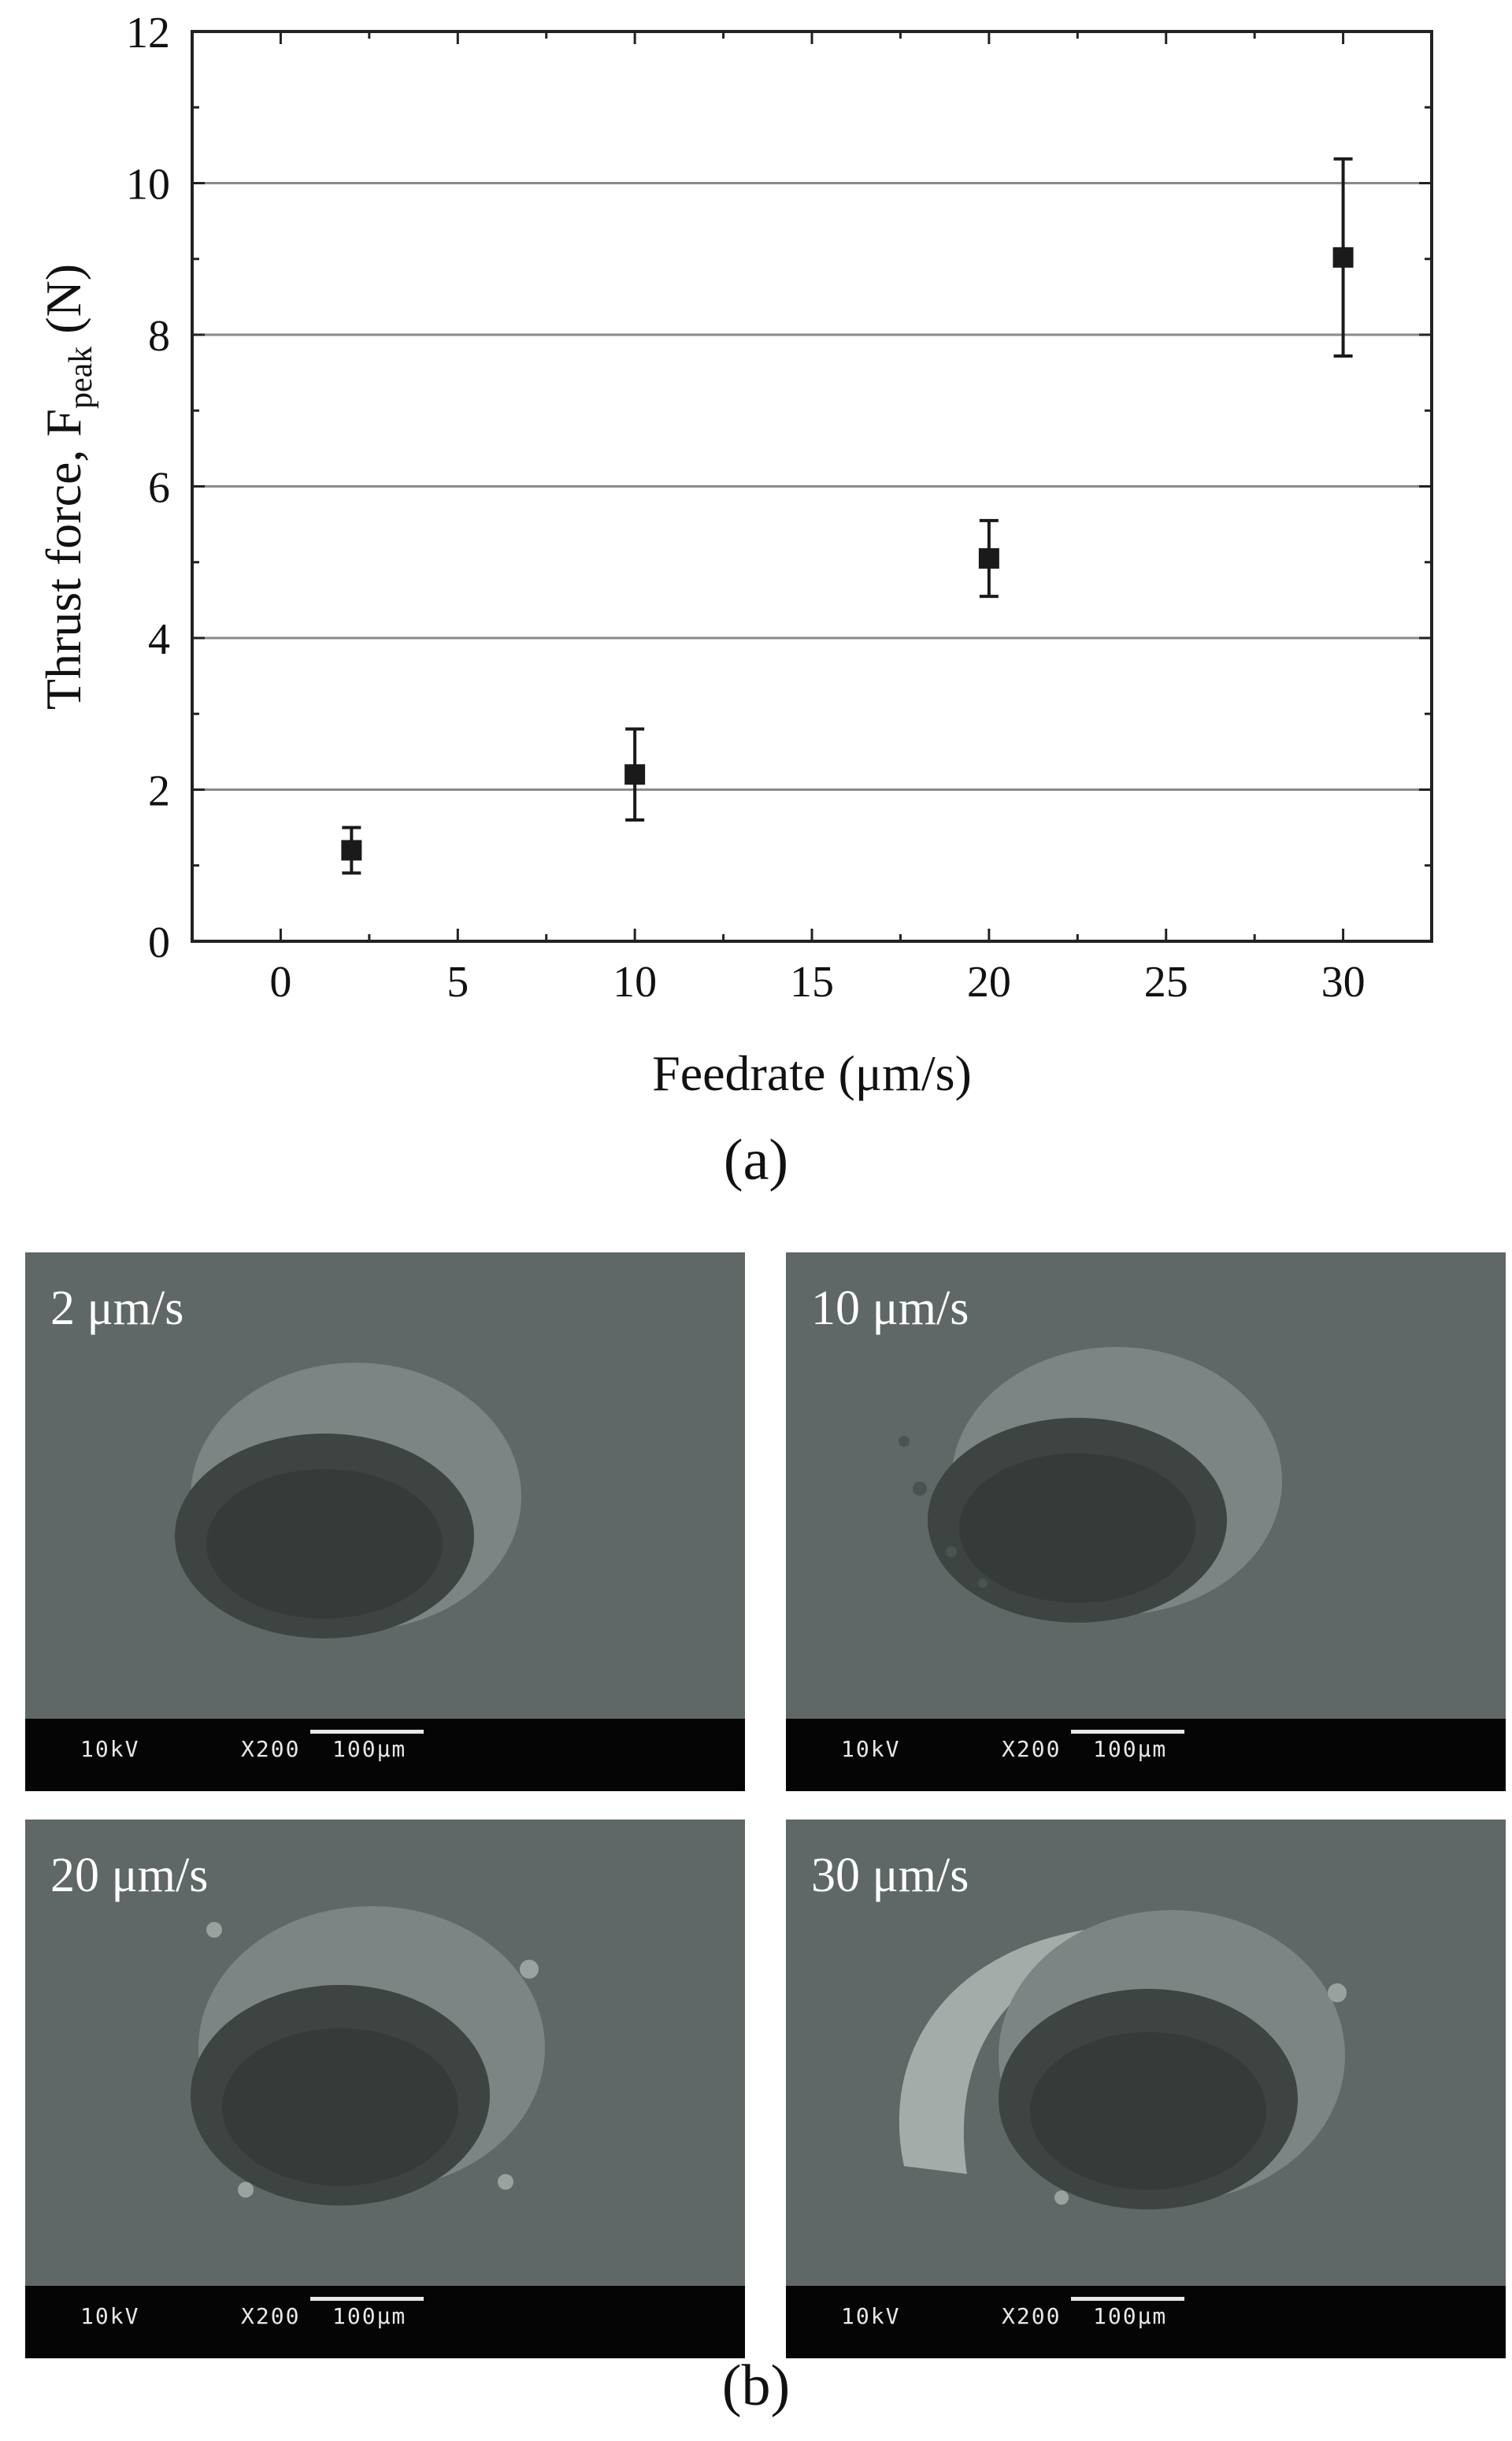 This screenshot has width=1512, height=2441. I want to click on sem-panel-2: 2 μm/s 10kV X200 100μm, so click(385, 1522).